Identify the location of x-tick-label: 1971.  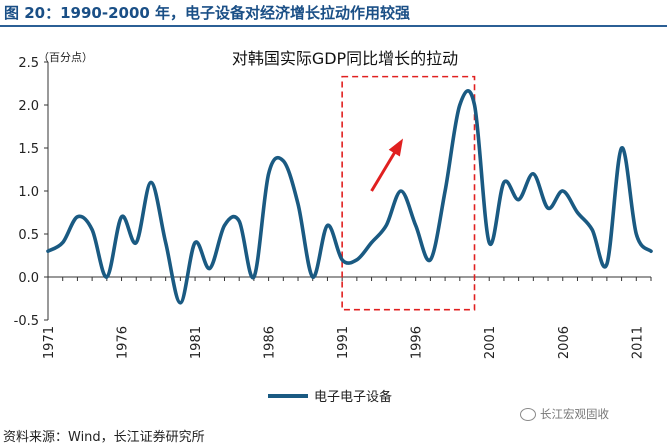
(49, 342).